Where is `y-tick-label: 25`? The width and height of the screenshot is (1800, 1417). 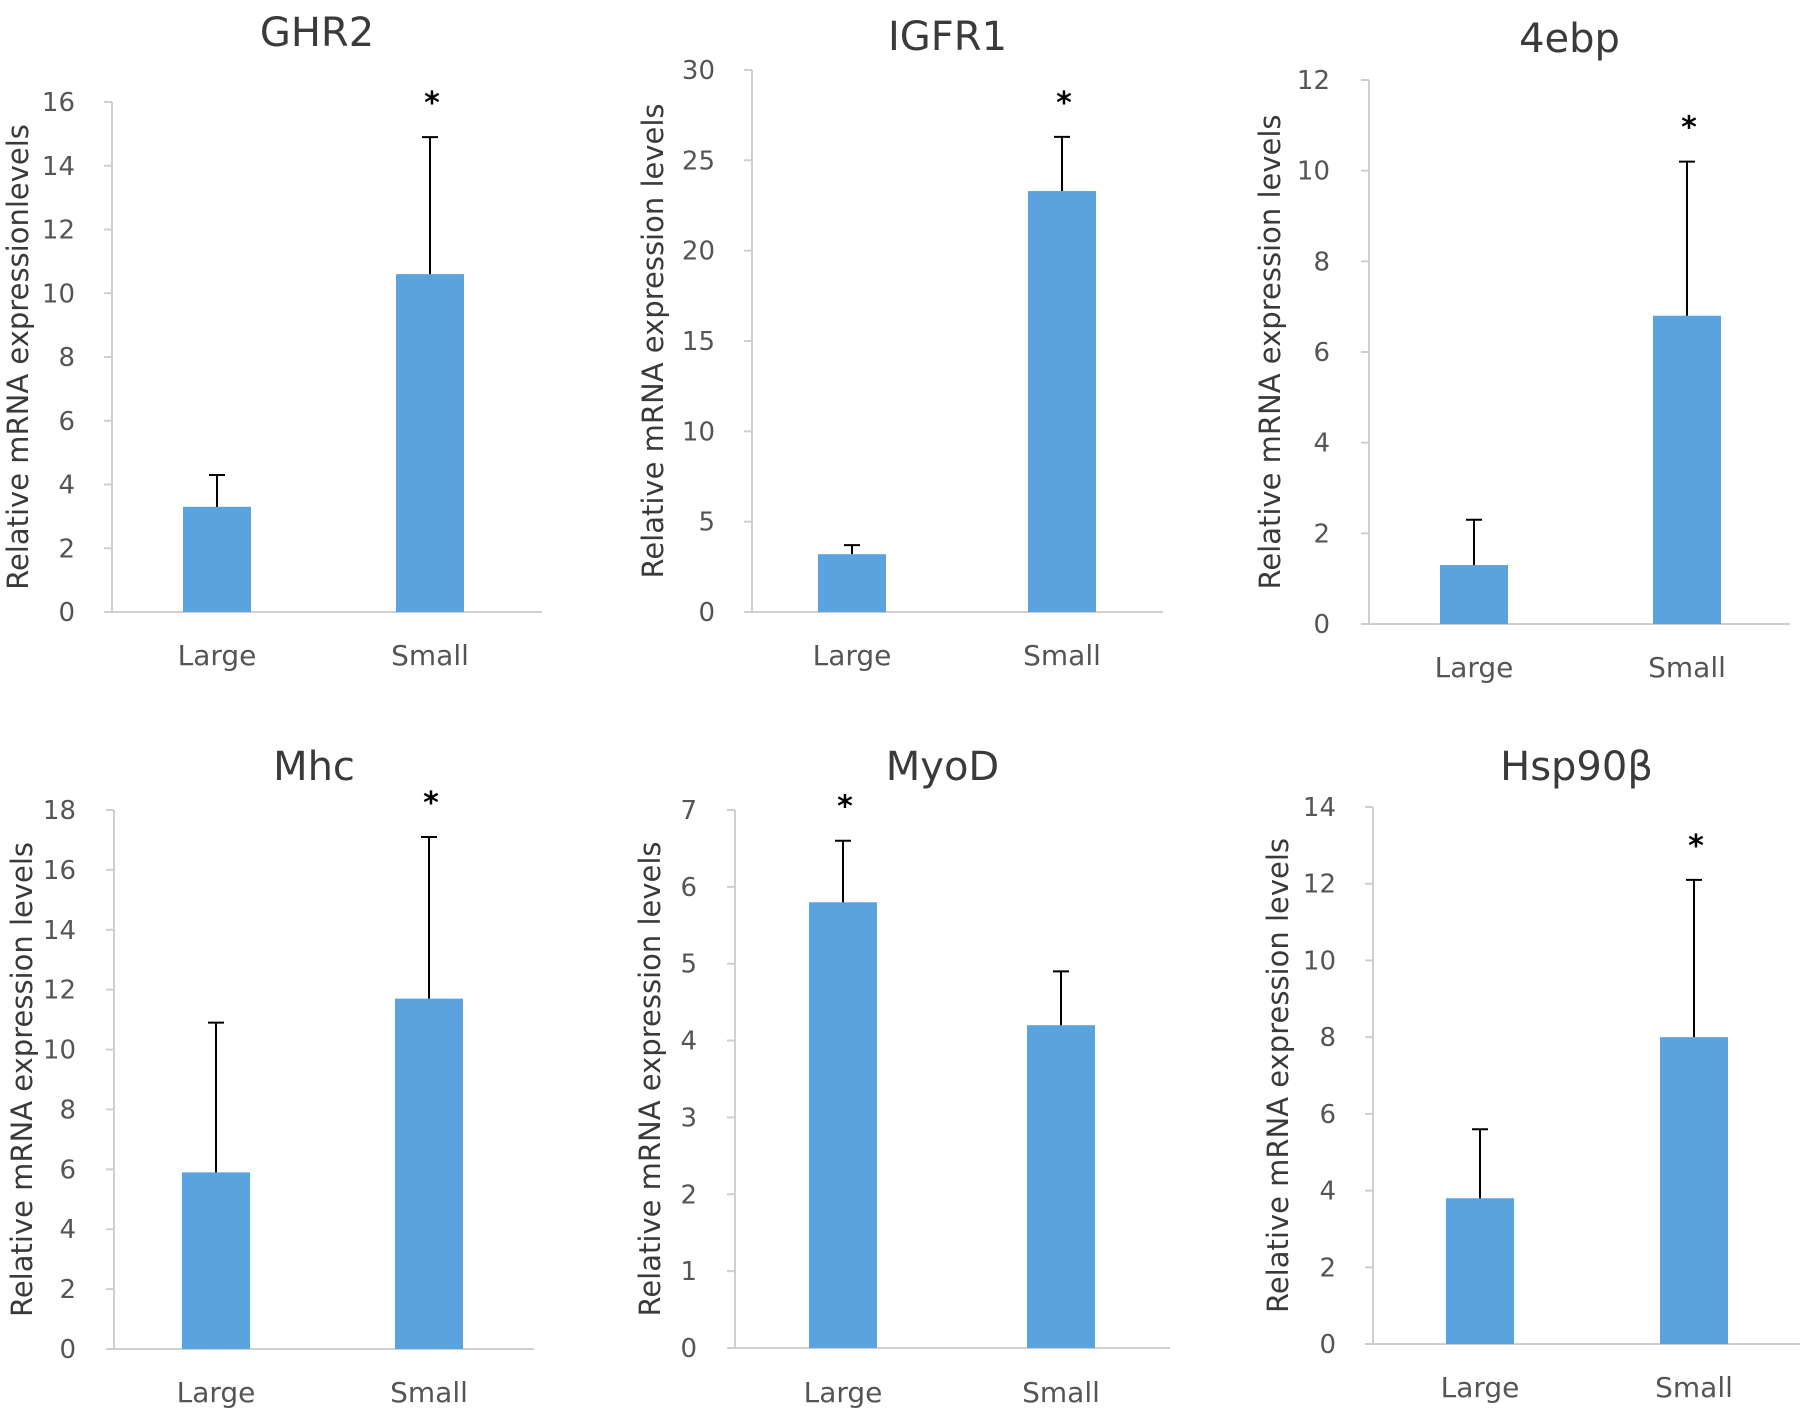
y-tick-label: 25 is located at coordinates (698, 161).